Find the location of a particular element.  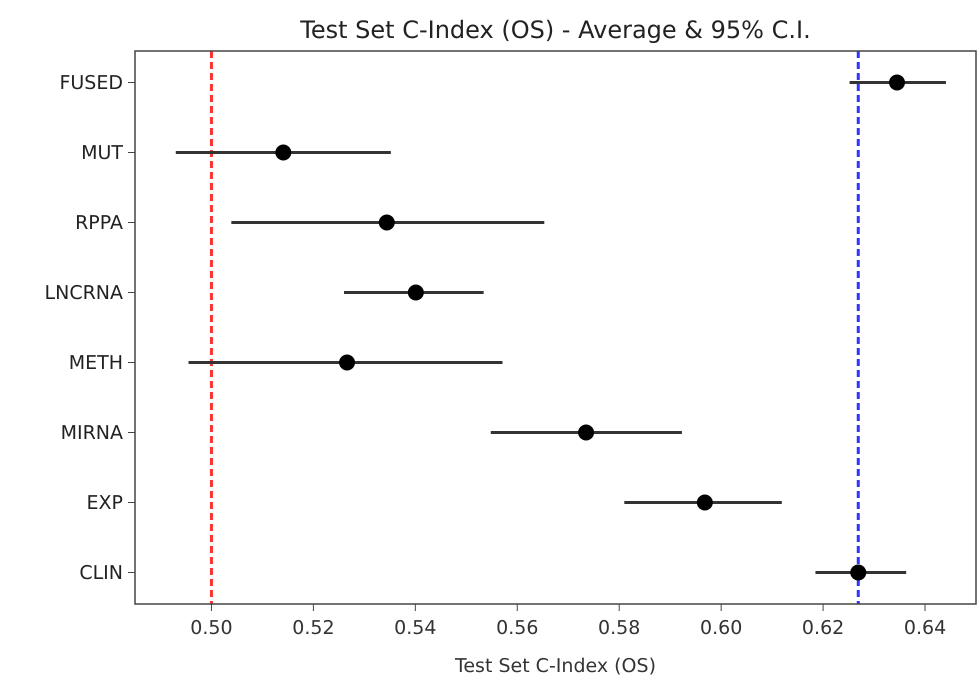

y-tick-label: CLIN is located at coordinates (101, 573).